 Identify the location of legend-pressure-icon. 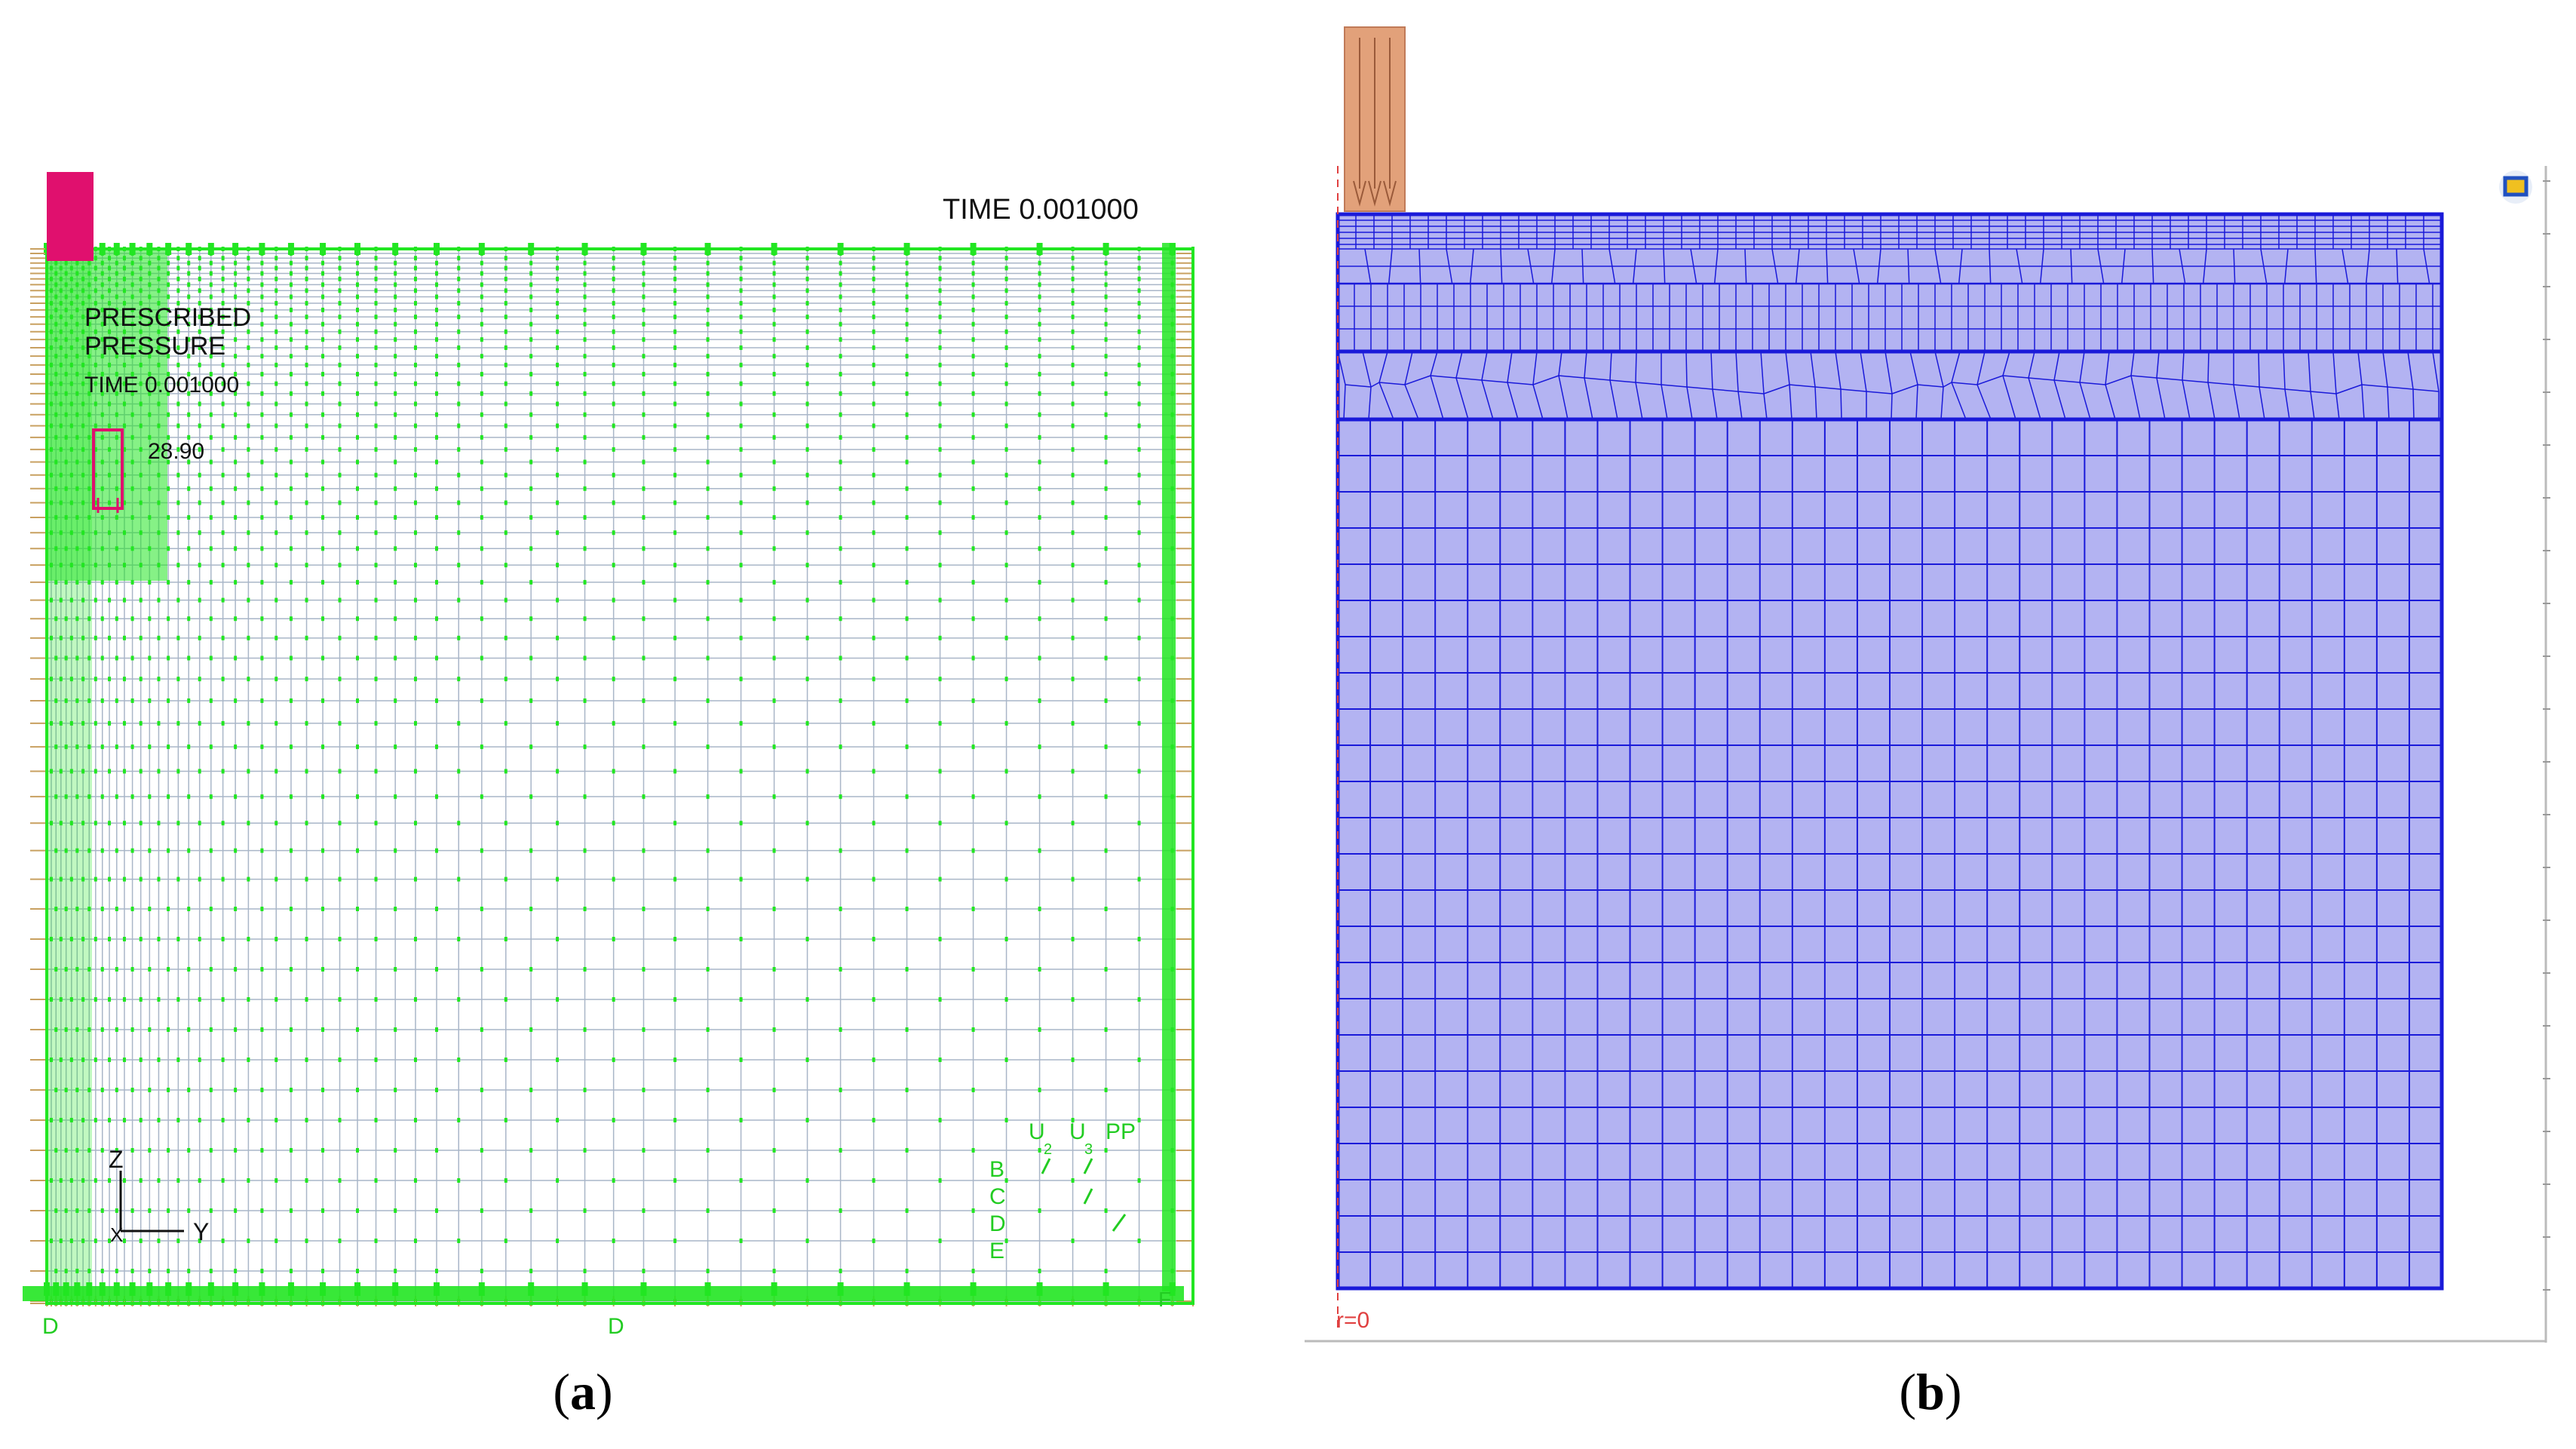
(108, 469).